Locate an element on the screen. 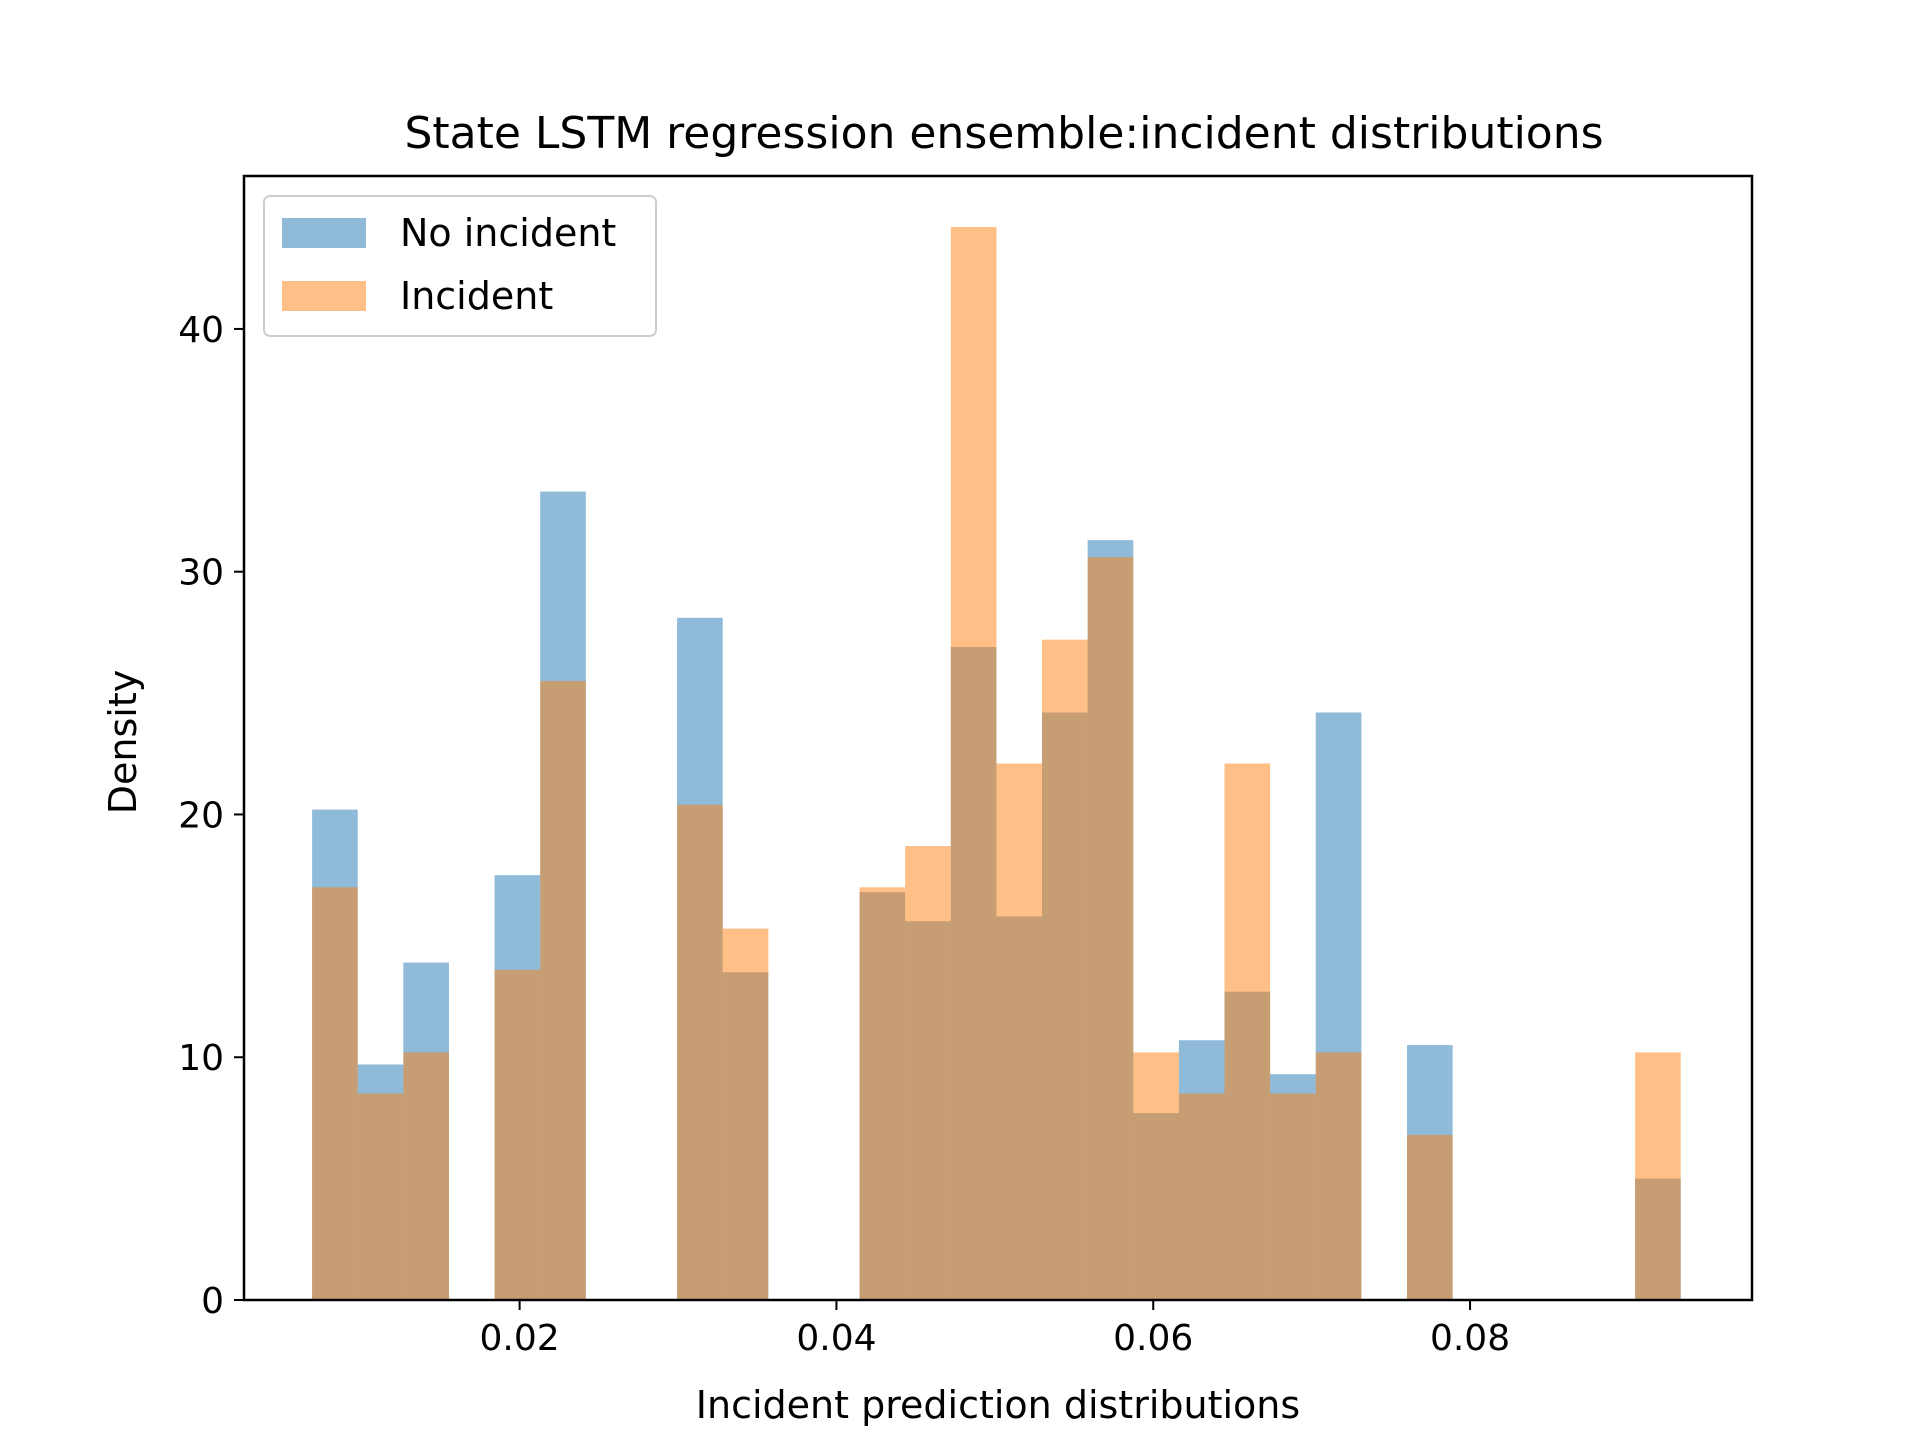  legend-swatch-no-incident is located at coordinates (324, 233).